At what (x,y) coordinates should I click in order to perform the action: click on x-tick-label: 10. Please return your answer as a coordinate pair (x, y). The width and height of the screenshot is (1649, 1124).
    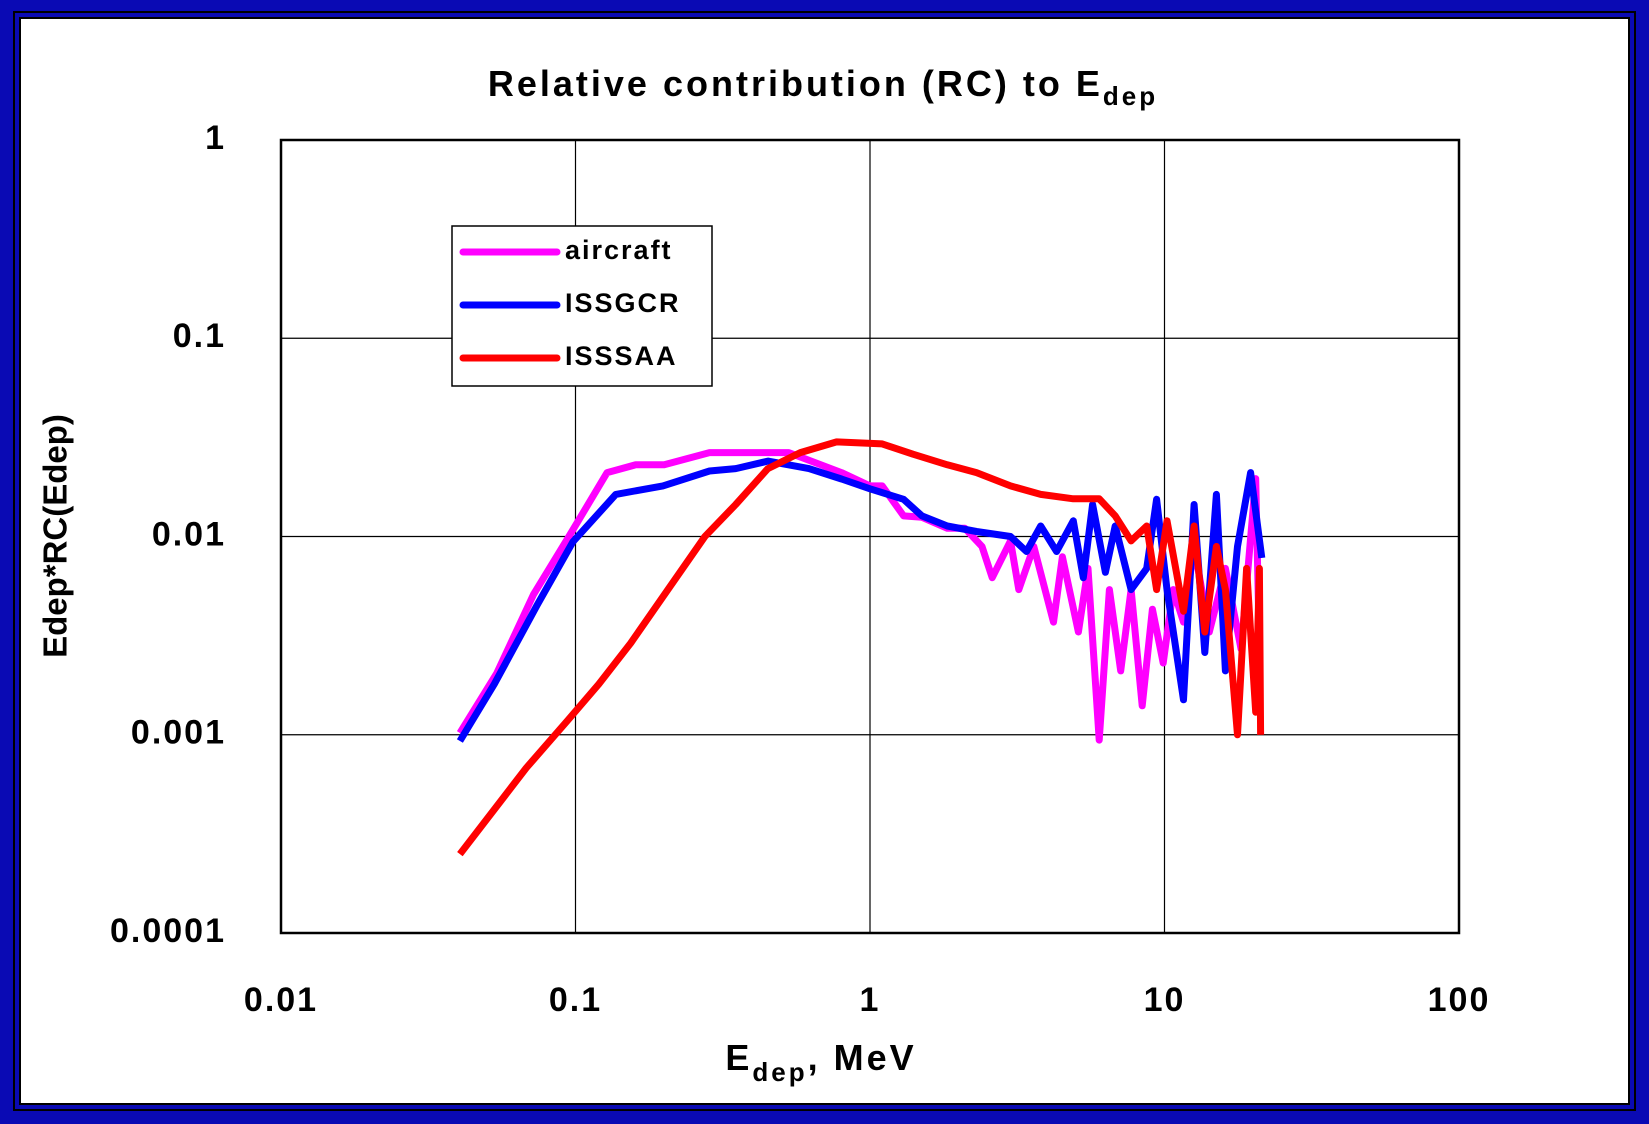
    Looking at the image, I should click on (1165, 1000).